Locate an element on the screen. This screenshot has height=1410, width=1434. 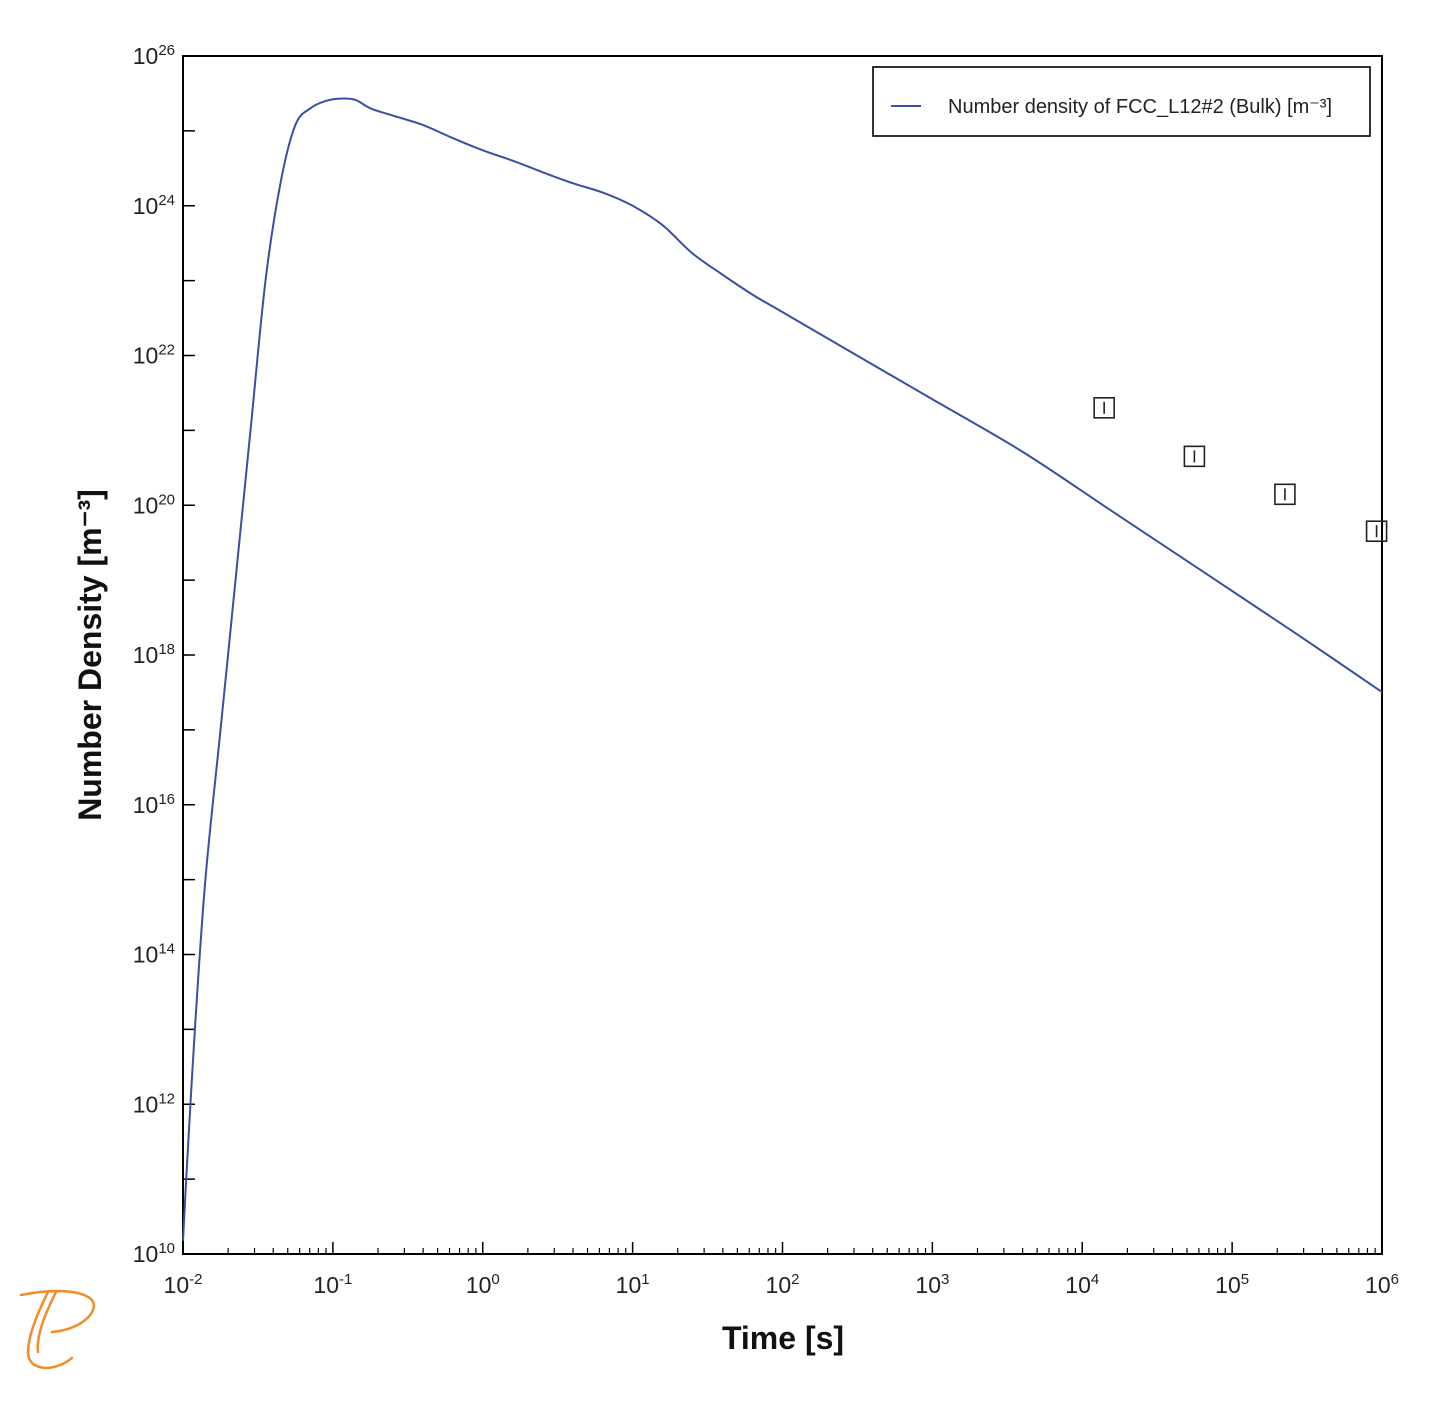
y-tick-label: 1016 is located at coordinates (154, 804).